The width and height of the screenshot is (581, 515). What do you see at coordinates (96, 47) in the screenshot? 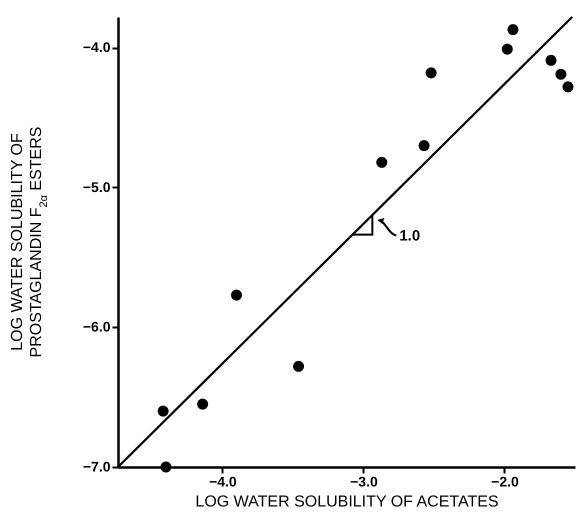
I see `y-tick-label: −4.0` at bounding box center [96, 47].